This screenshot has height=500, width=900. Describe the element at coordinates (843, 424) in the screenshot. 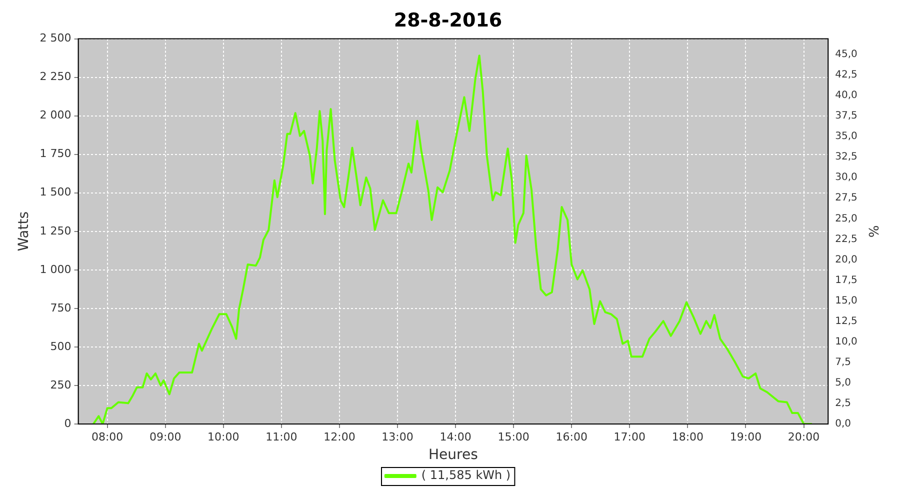

I see `y2-tick-label: 0,0` at that location.